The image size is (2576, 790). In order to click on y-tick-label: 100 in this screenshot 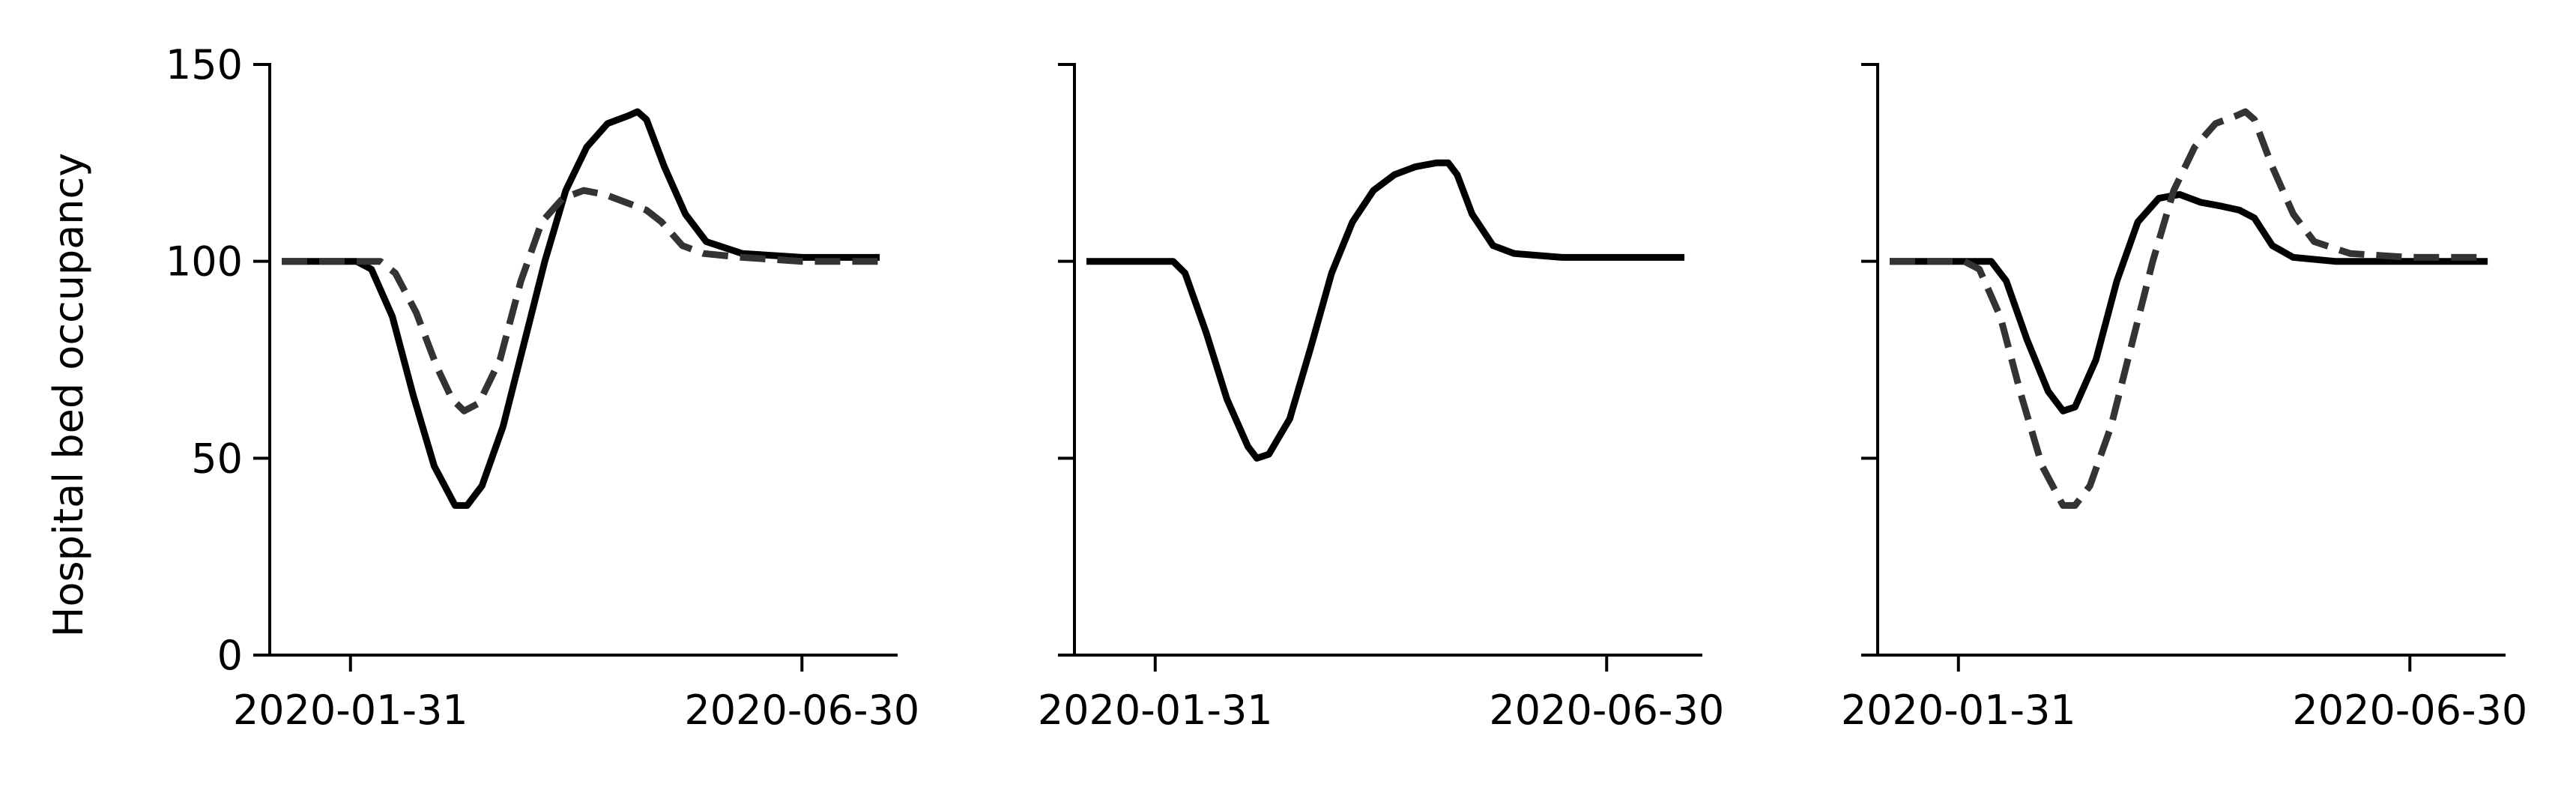, I will do `click(204, 262)`.